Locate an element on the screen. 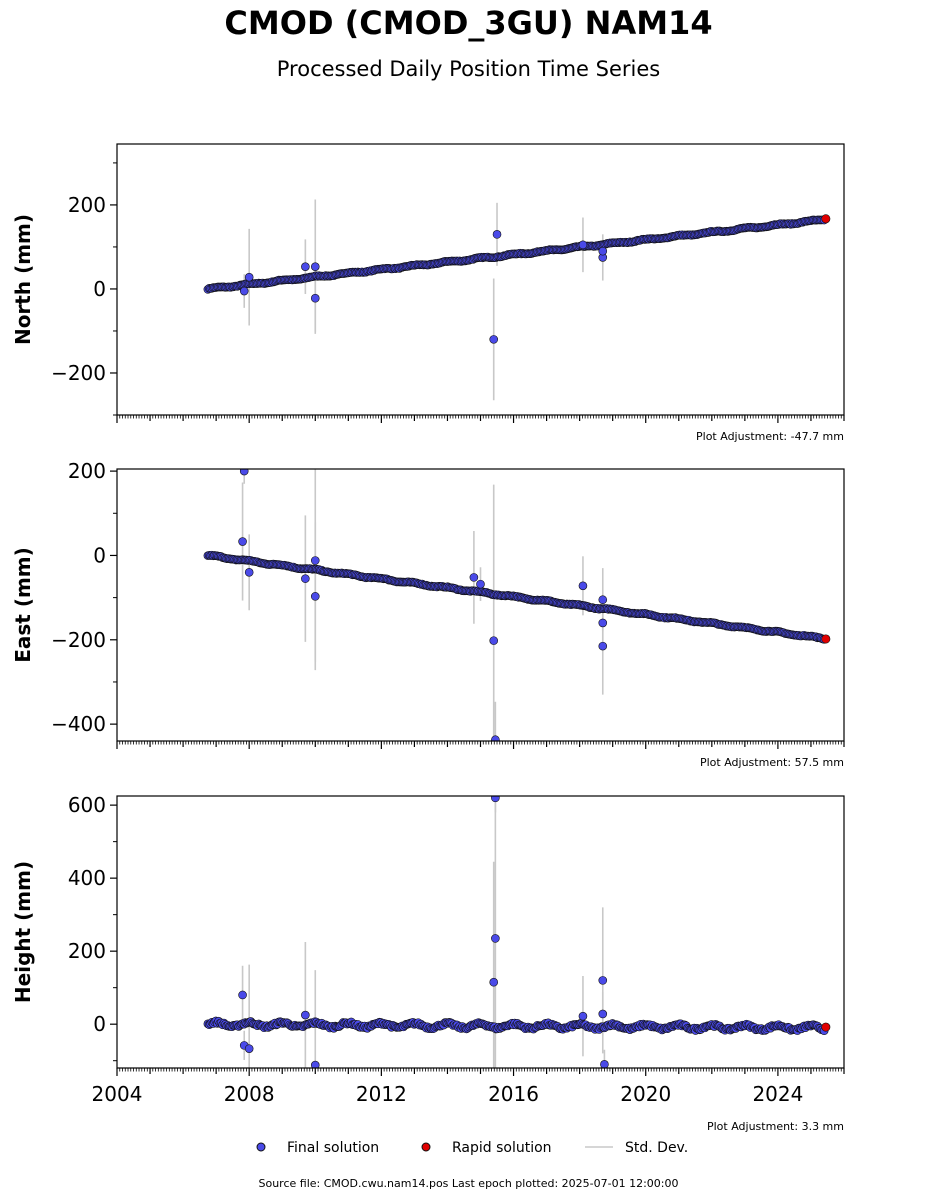 The width and height of the screenshot is (937, 1200). y-tick-label: 400 is located at coordinates (87, 878).